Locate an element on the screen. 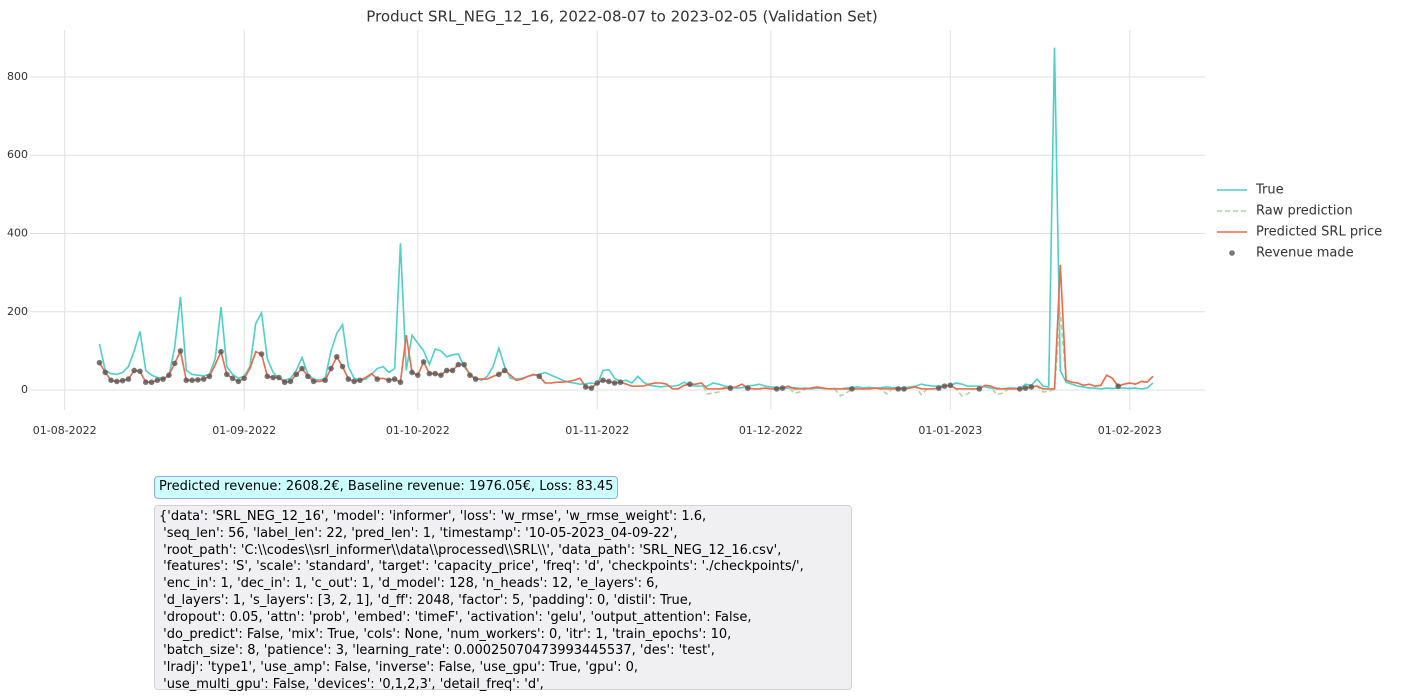 The height and width of the screenshot is (697, 1406). x-tick-label: 01-09-2022 is located at coordinates (244, 430).